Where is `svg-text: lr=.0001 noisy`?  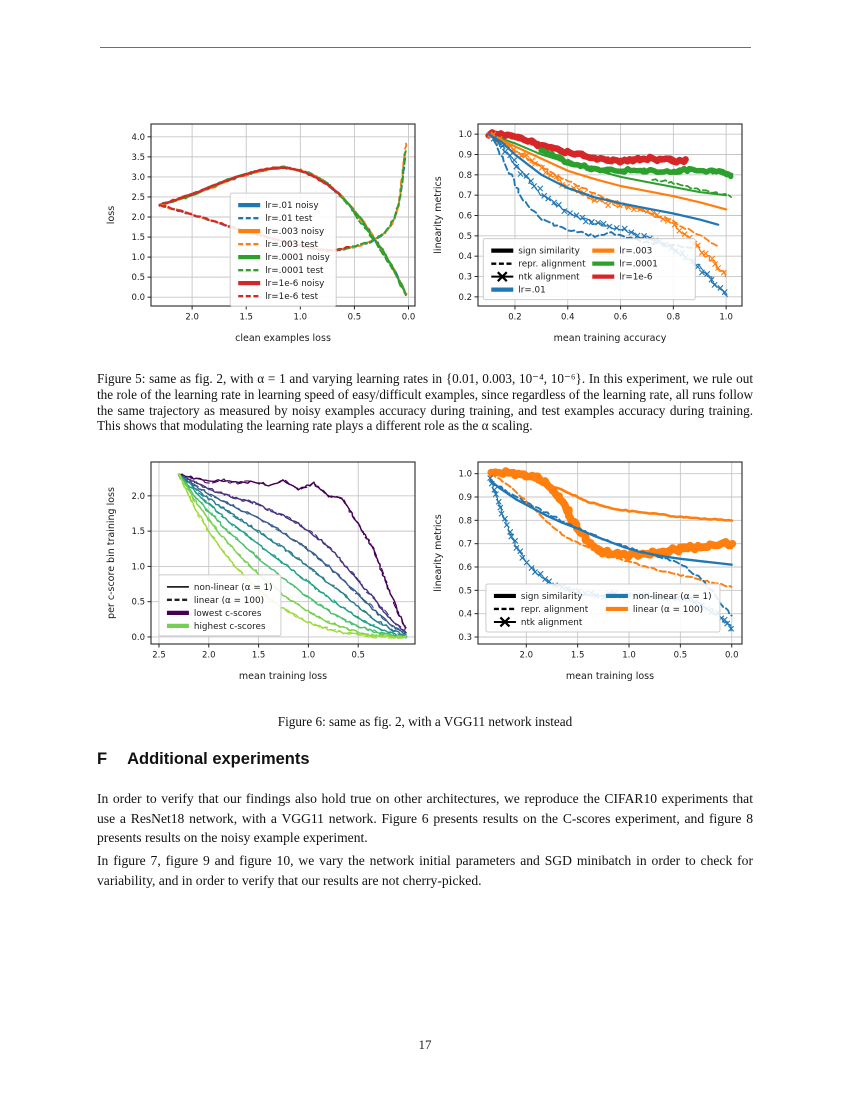
svg-text: lr=.0001 noisy is located at coordinates (297, 258).